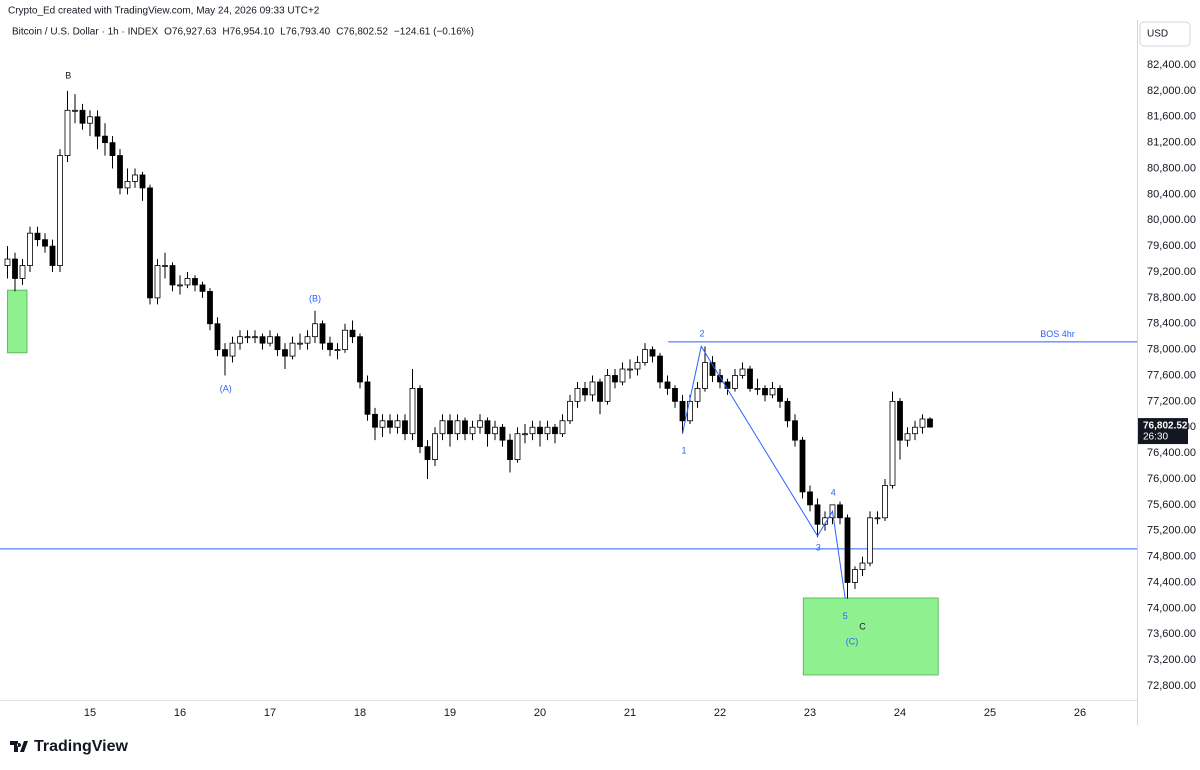  Describe the element at coordinates (1163, 431) in the screenshot. I see `last-price-box` at that location.